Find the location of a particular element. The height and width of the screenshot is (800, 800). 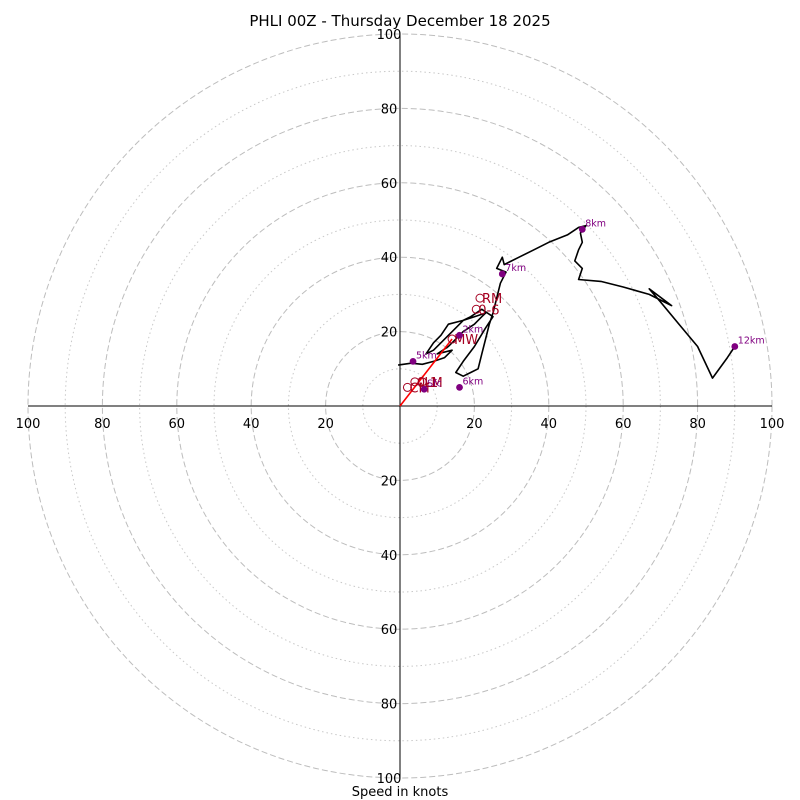

storm-motion-vector is located at coordinates (426, 372).